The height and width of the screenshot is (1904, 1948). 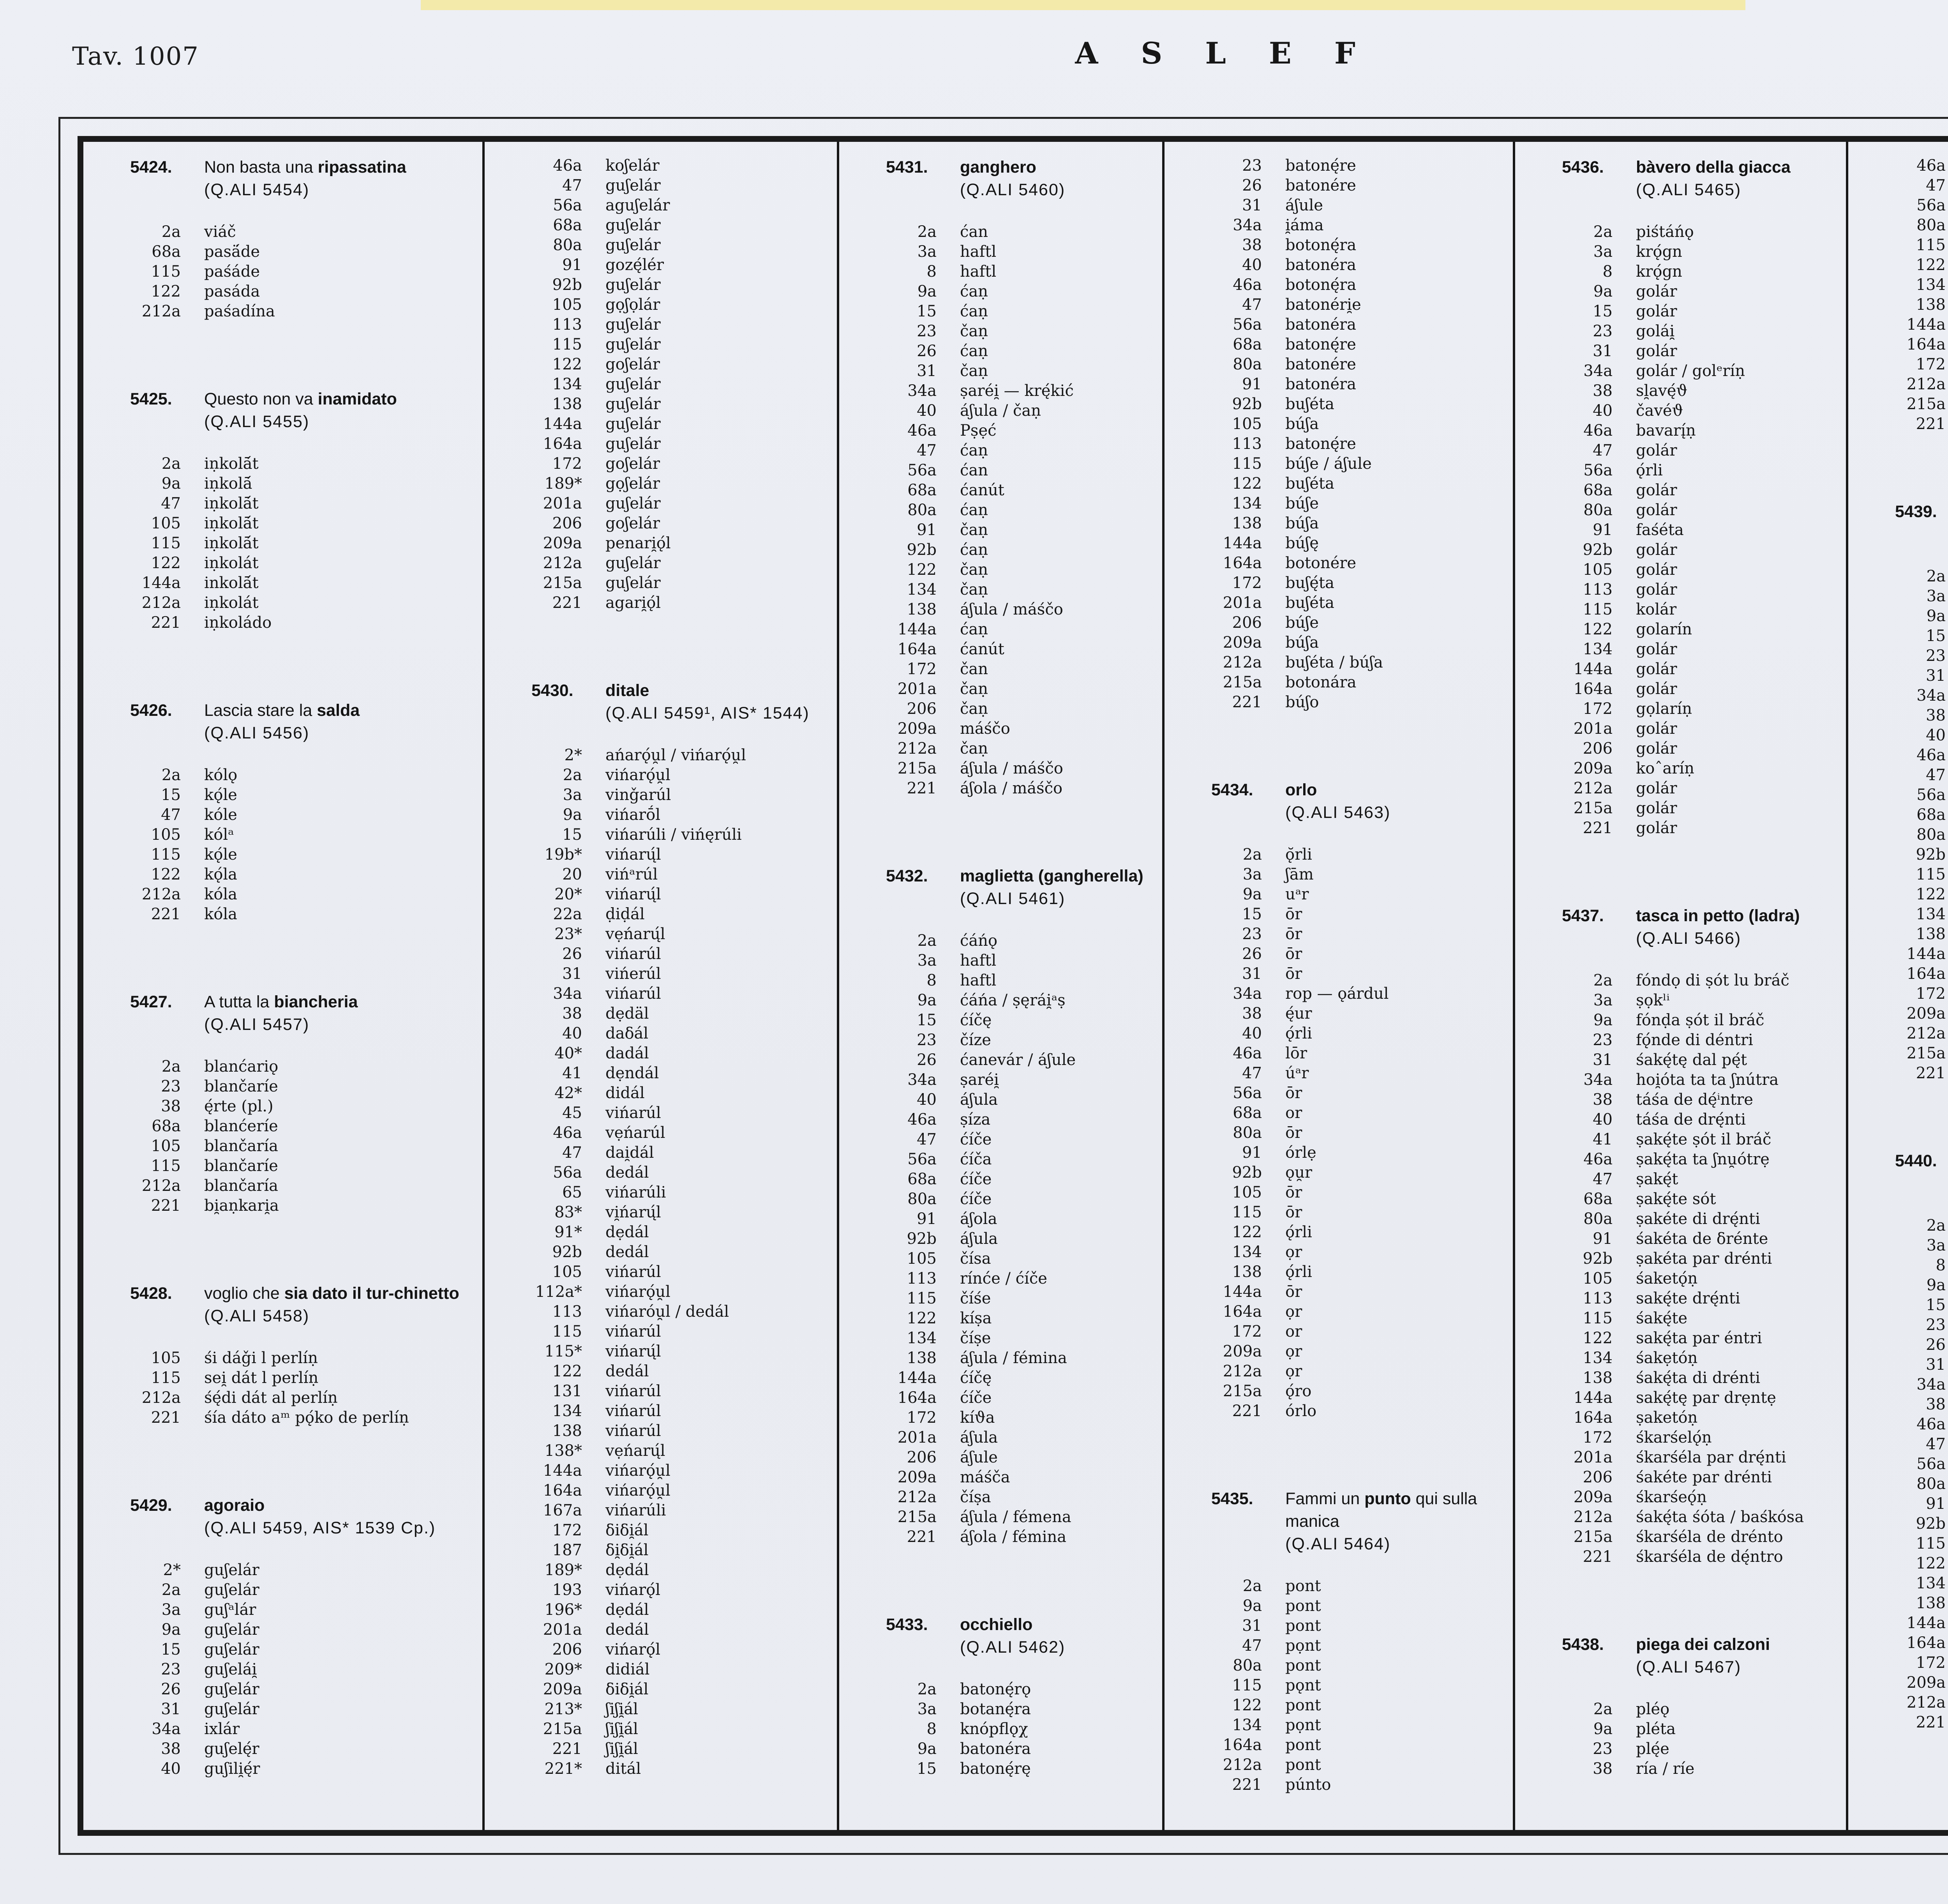 What do you see at coordinates (657, 345) in the screenshot?
I see `dialect-row: 115 guʃelár` at bounding box center [657, 345].